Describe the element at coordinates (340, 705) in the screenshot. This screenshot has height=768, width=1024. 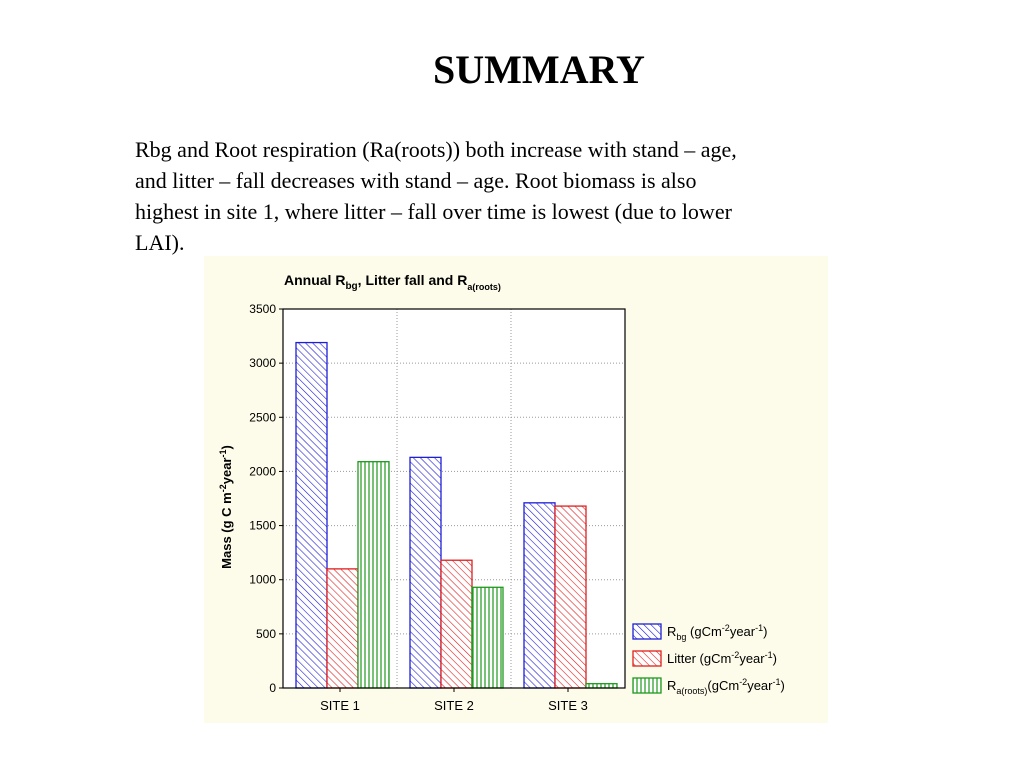
I see `x-tick-label: SITE 1` at that location.